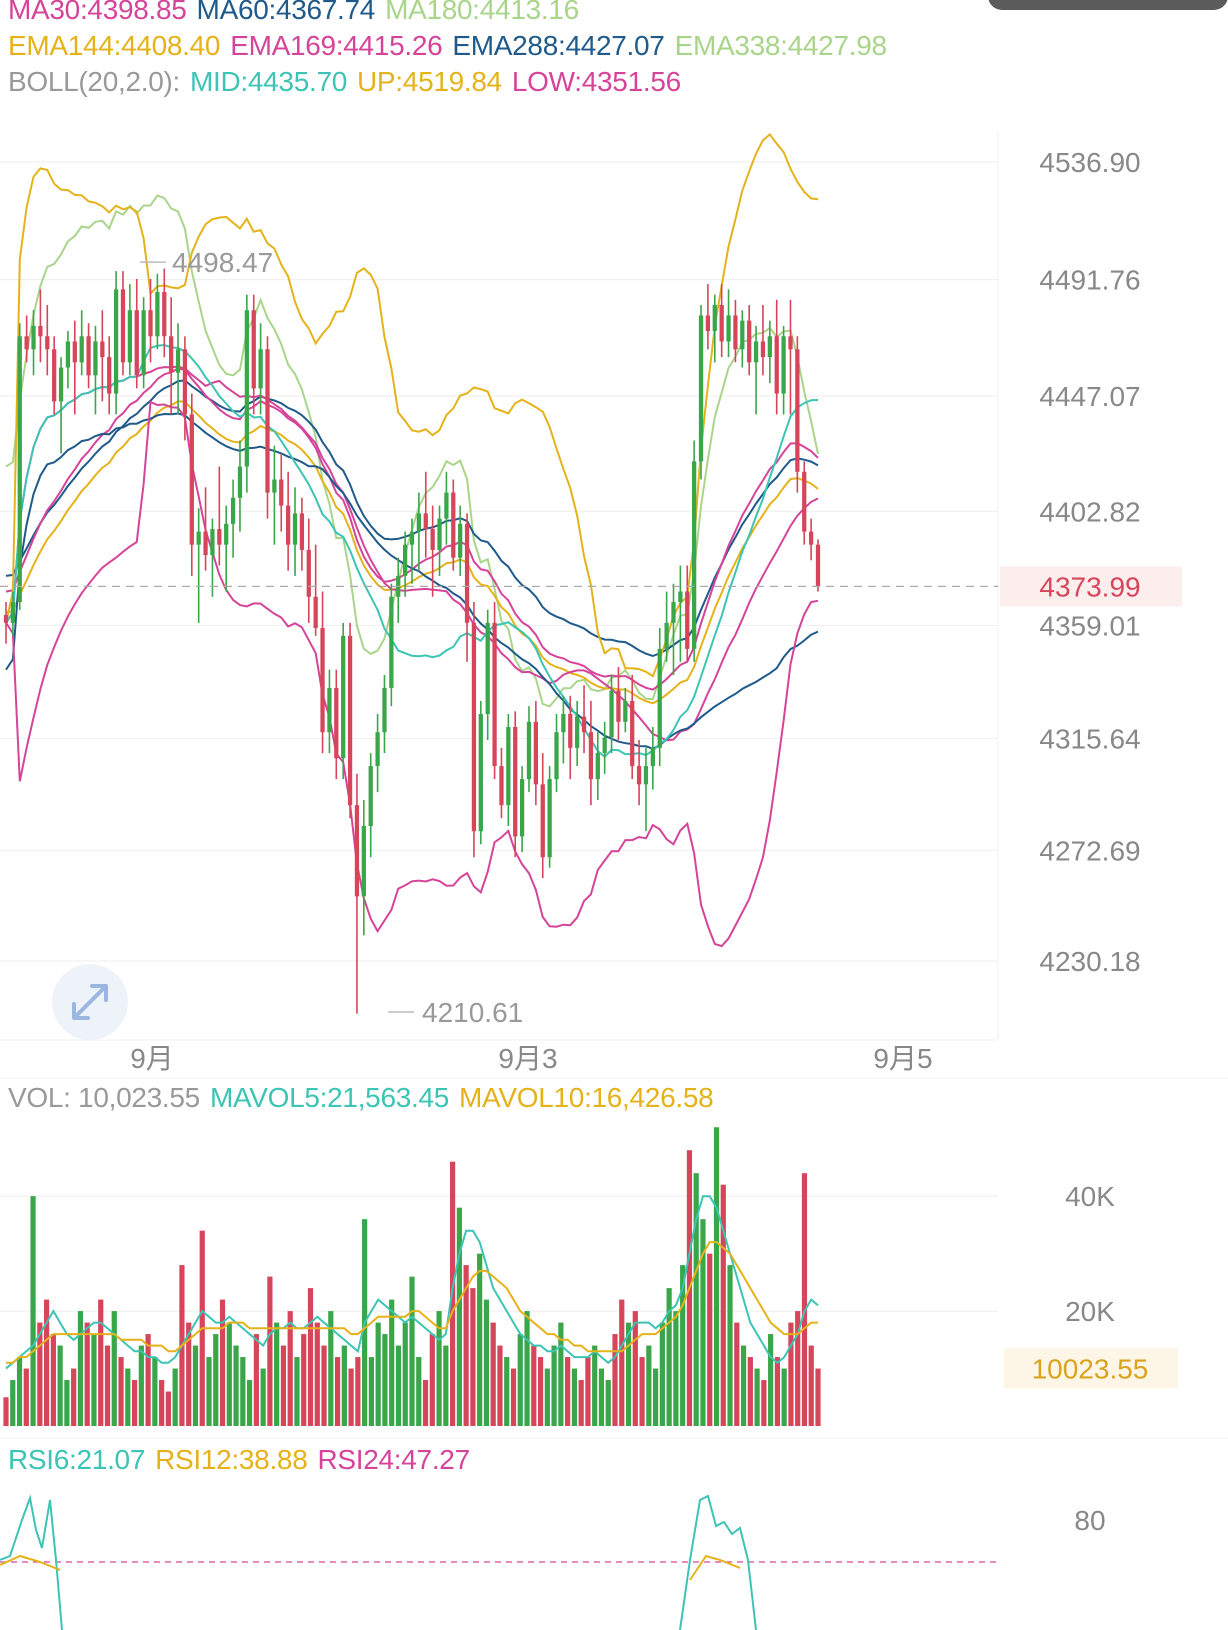 The width and height of the screenshot is (1228, 1630). I want to click on price-tick-label: 4359.01, so click(1089, 625).